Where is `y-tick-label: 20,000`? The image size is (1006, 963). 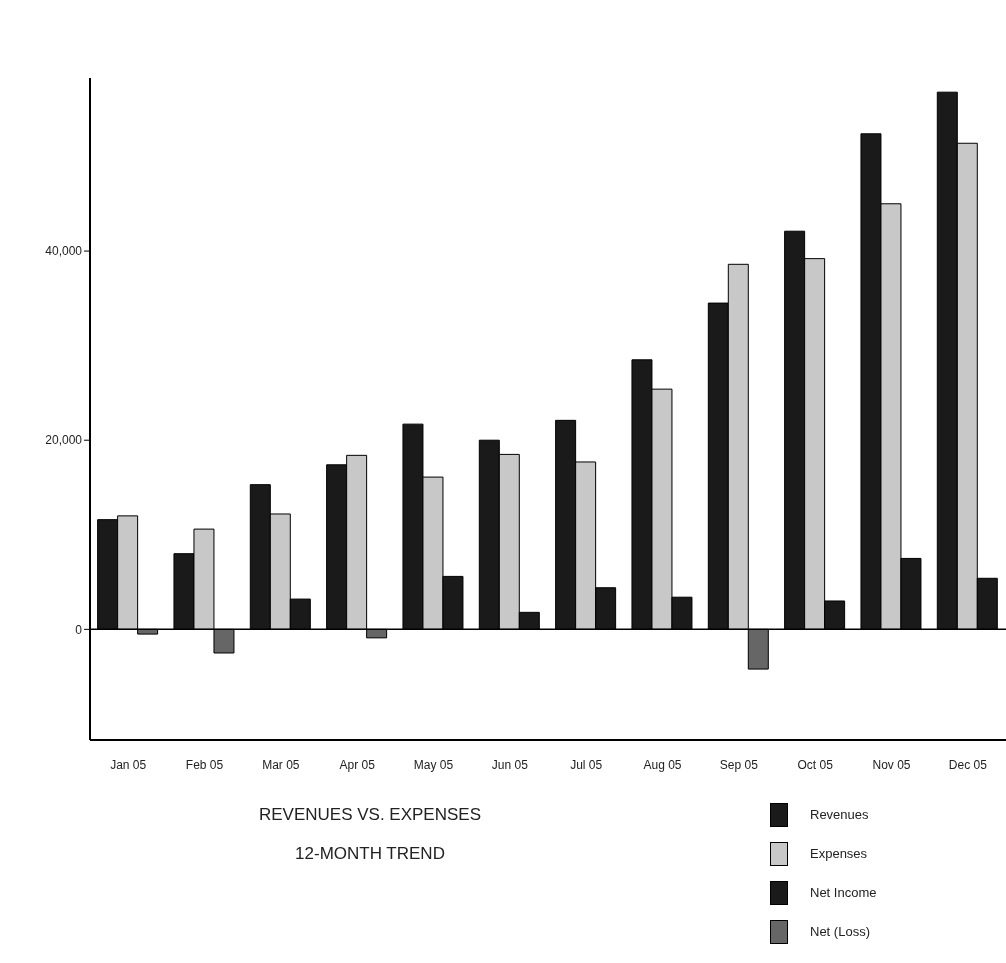
y-tick-label: 20,000 is located at coordinates (64, 440).